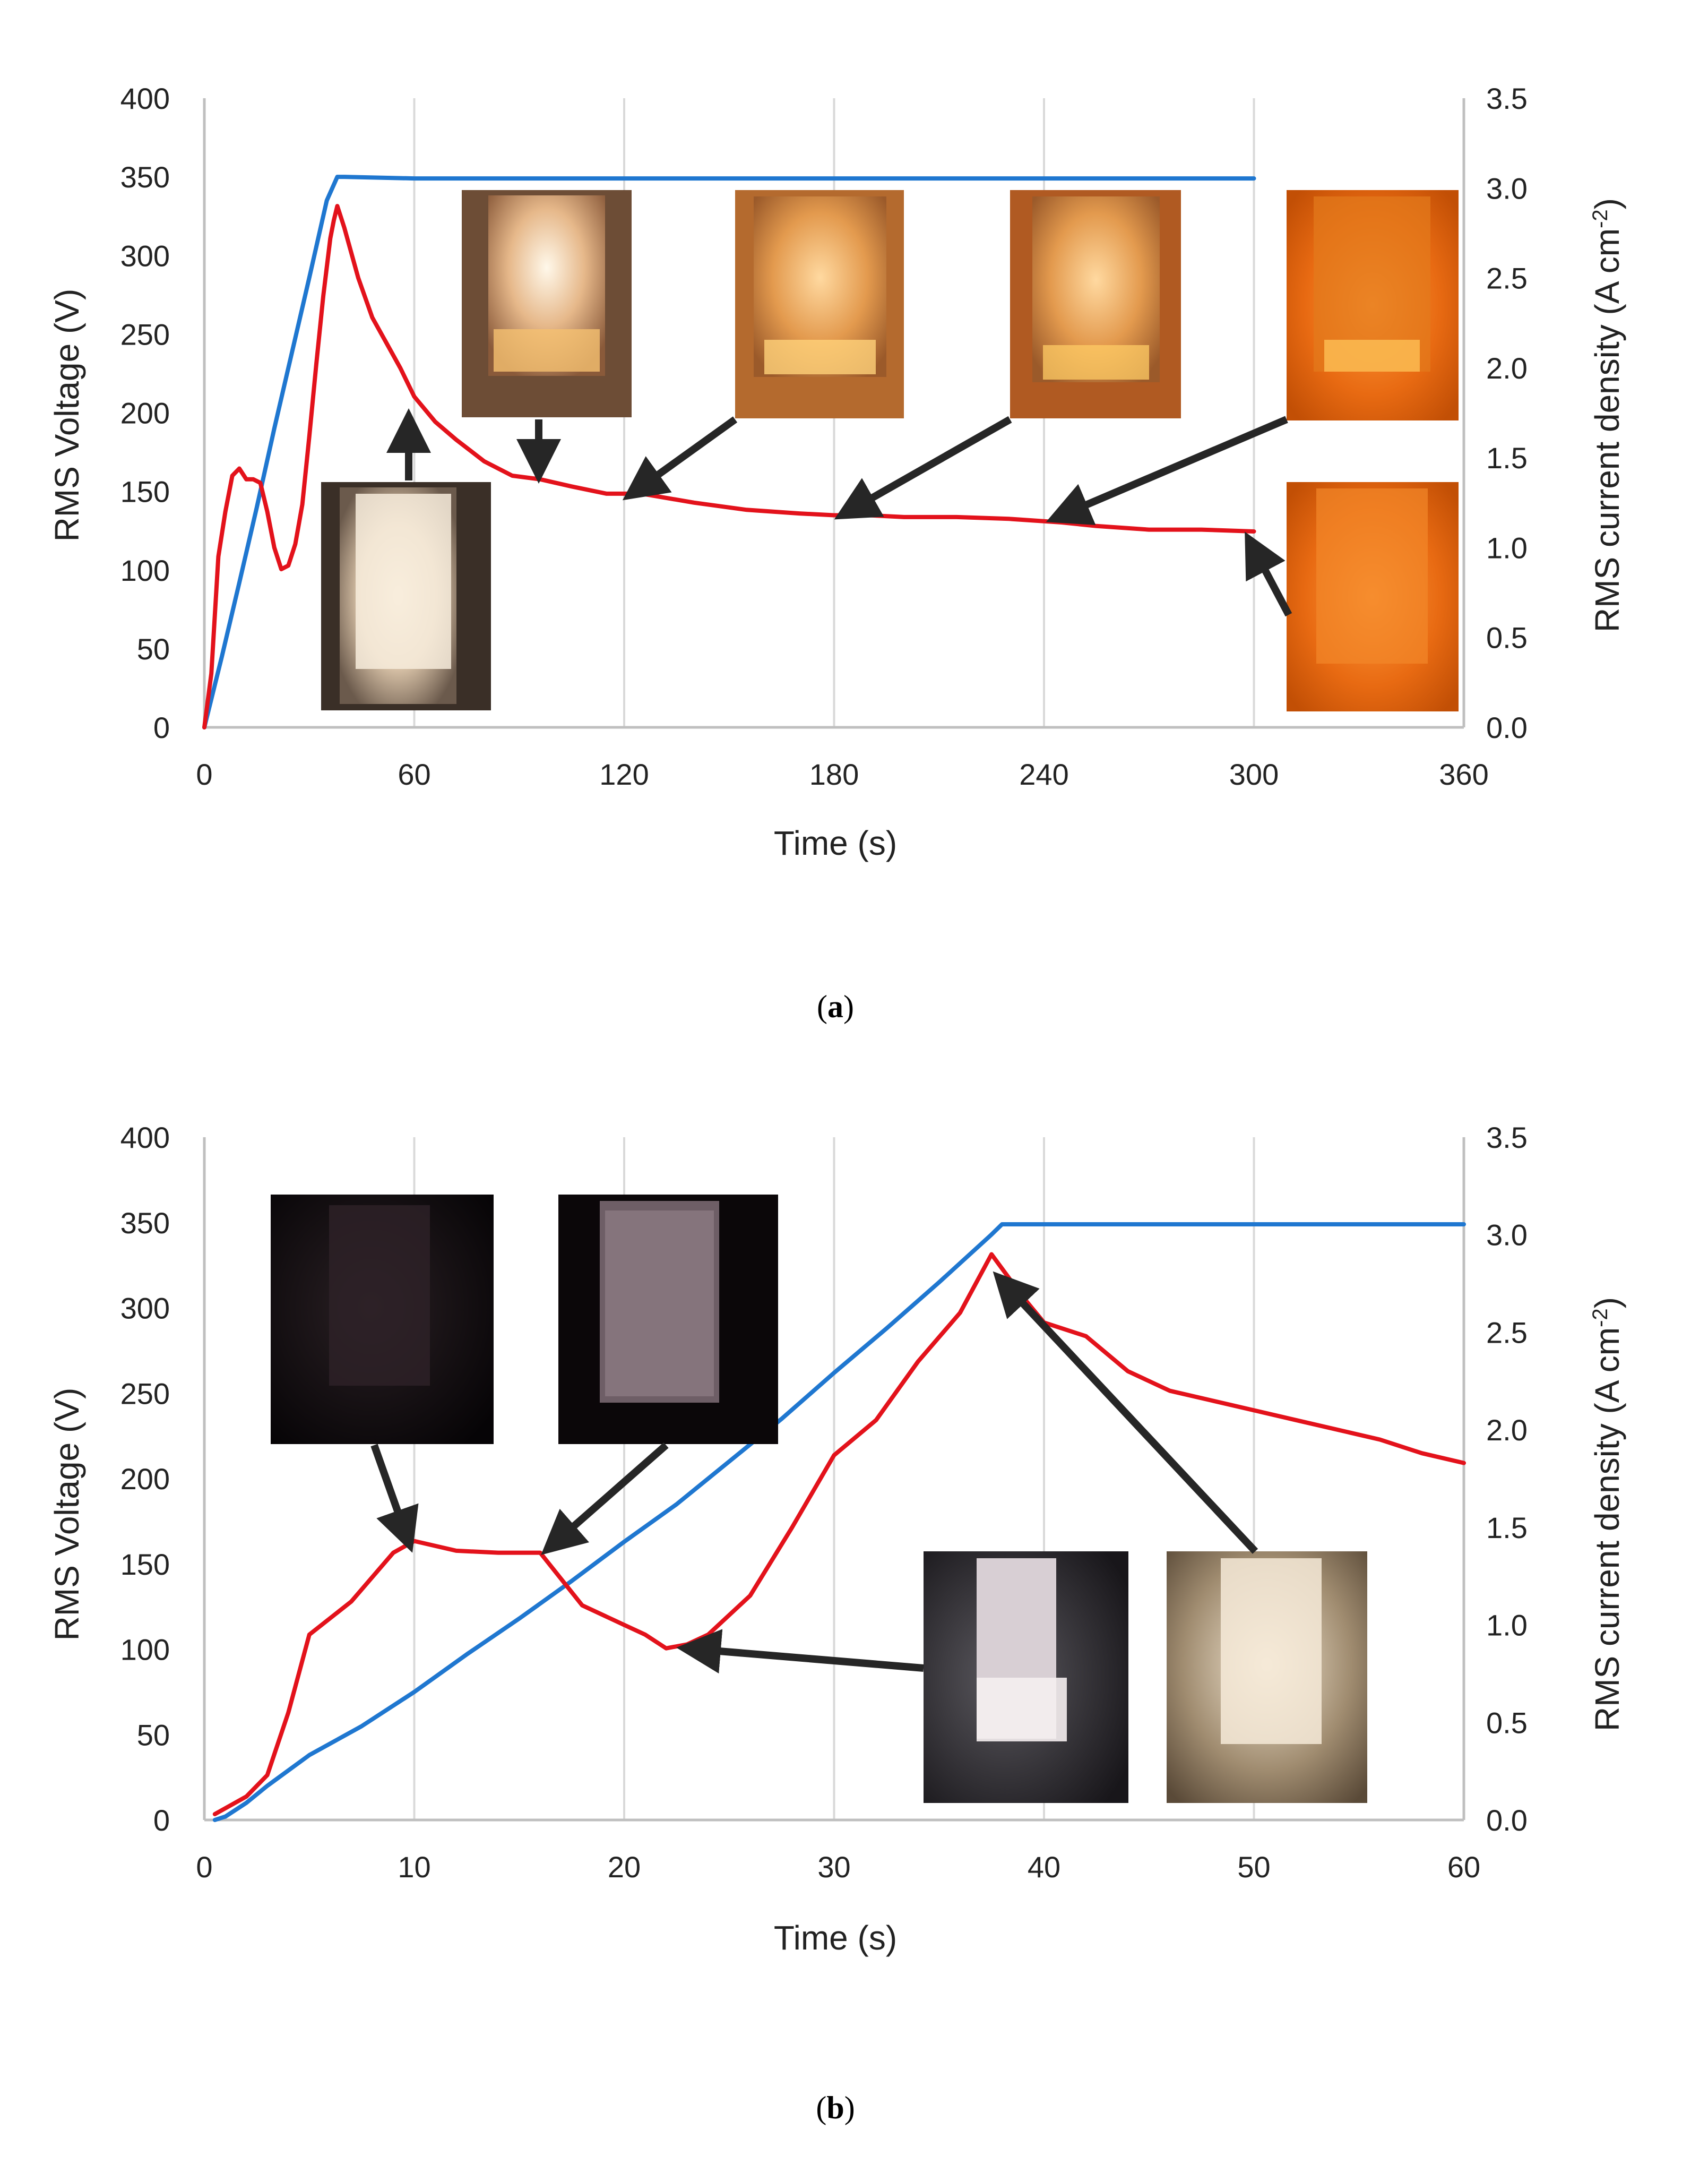 The image size is (1708, 2164). What do you see at coordinates (834, 775) in the screenshot?
I see `x-tick-label: 180` at bounding box center [834, 775].